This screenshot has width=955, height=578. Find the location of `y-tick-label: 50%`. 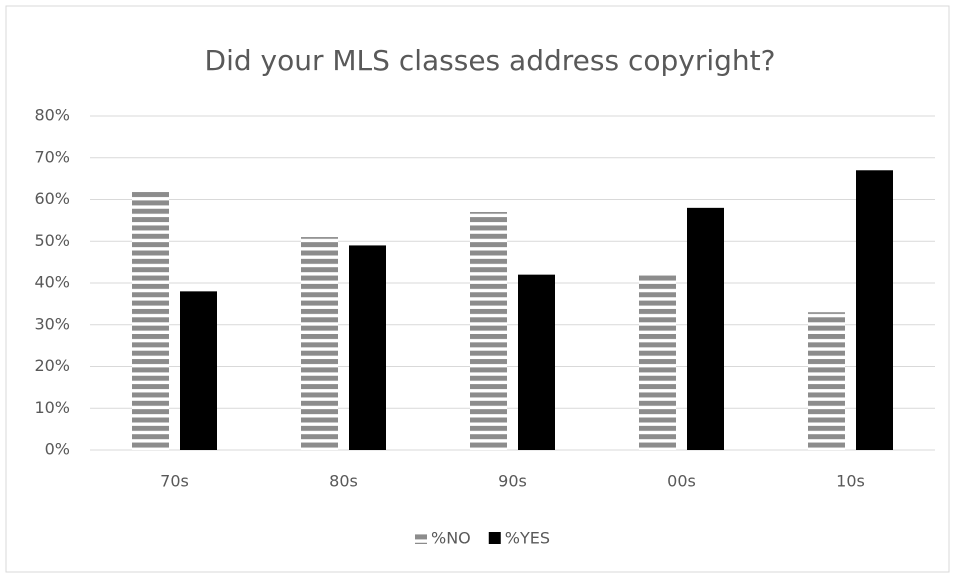

y-tick-label: 50% is located at coordinates (52, 240).